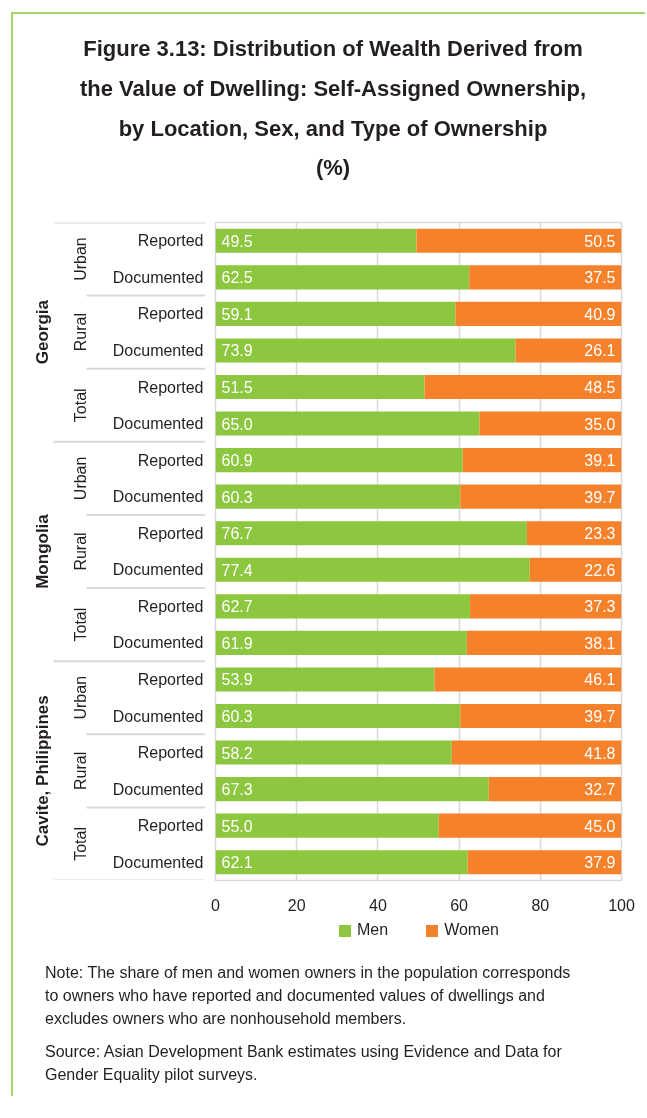 The image size is (647, 1118). What do you see at coordinates (600, 534) in the screenshot?
I see `data-label: 23.3` at bounding box center [600, 534].